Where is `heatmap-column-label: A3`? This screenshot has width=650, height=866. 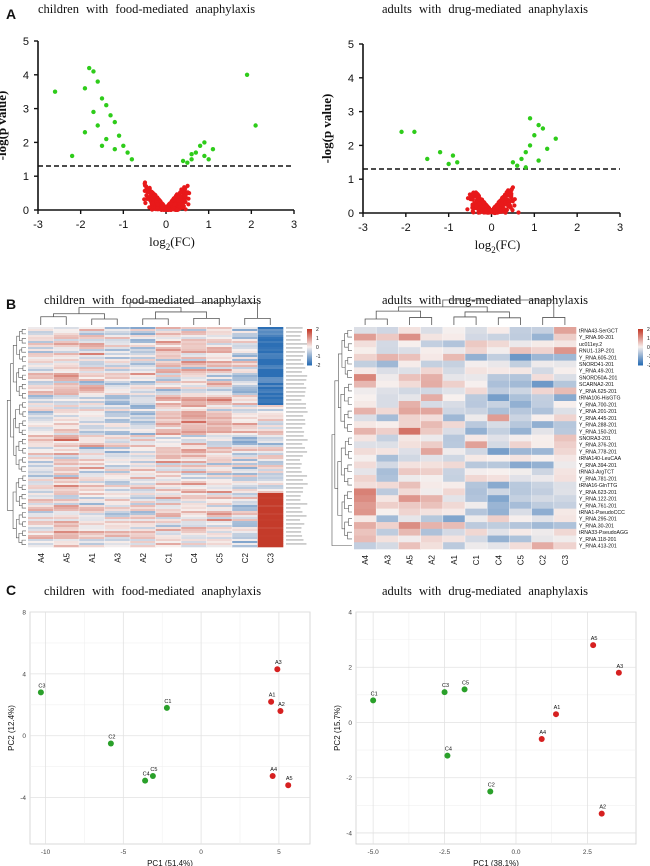
heatmap-column-label: A3 is located at coordinates (117, 557).